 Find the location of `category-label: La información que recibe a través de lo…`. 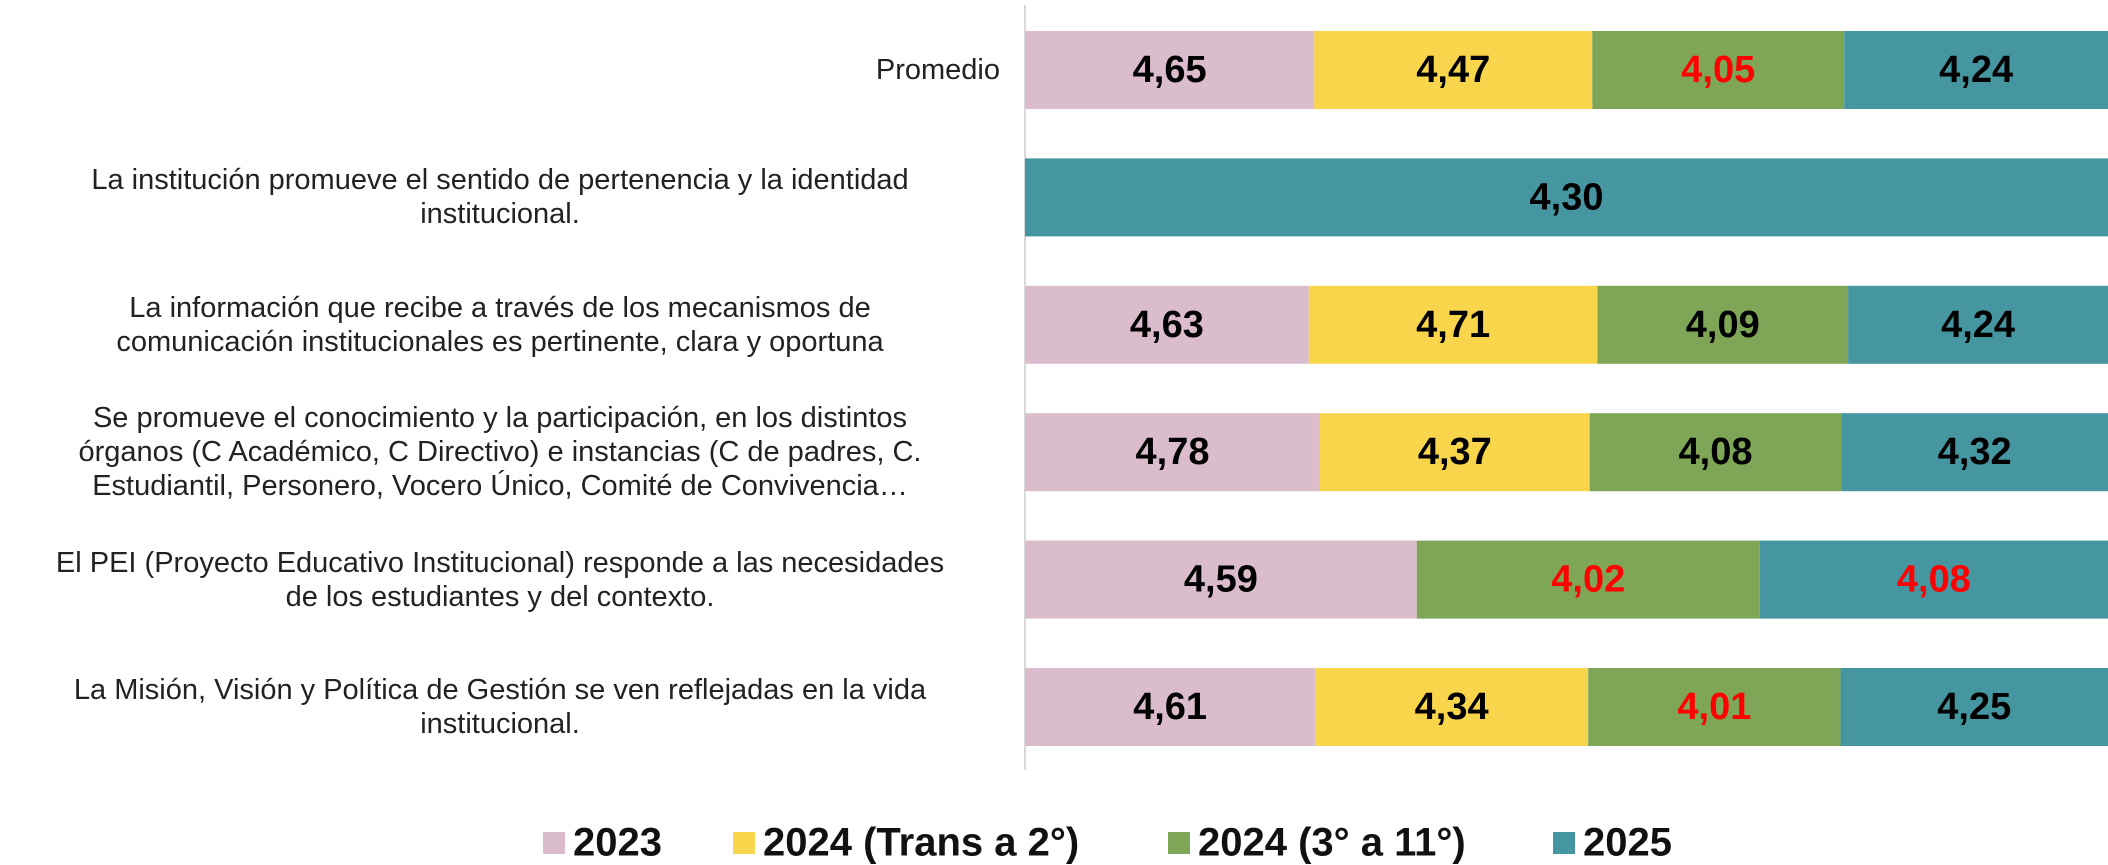

category-label: La información que recibe a través de lo… is located at coordinates (500, 324).